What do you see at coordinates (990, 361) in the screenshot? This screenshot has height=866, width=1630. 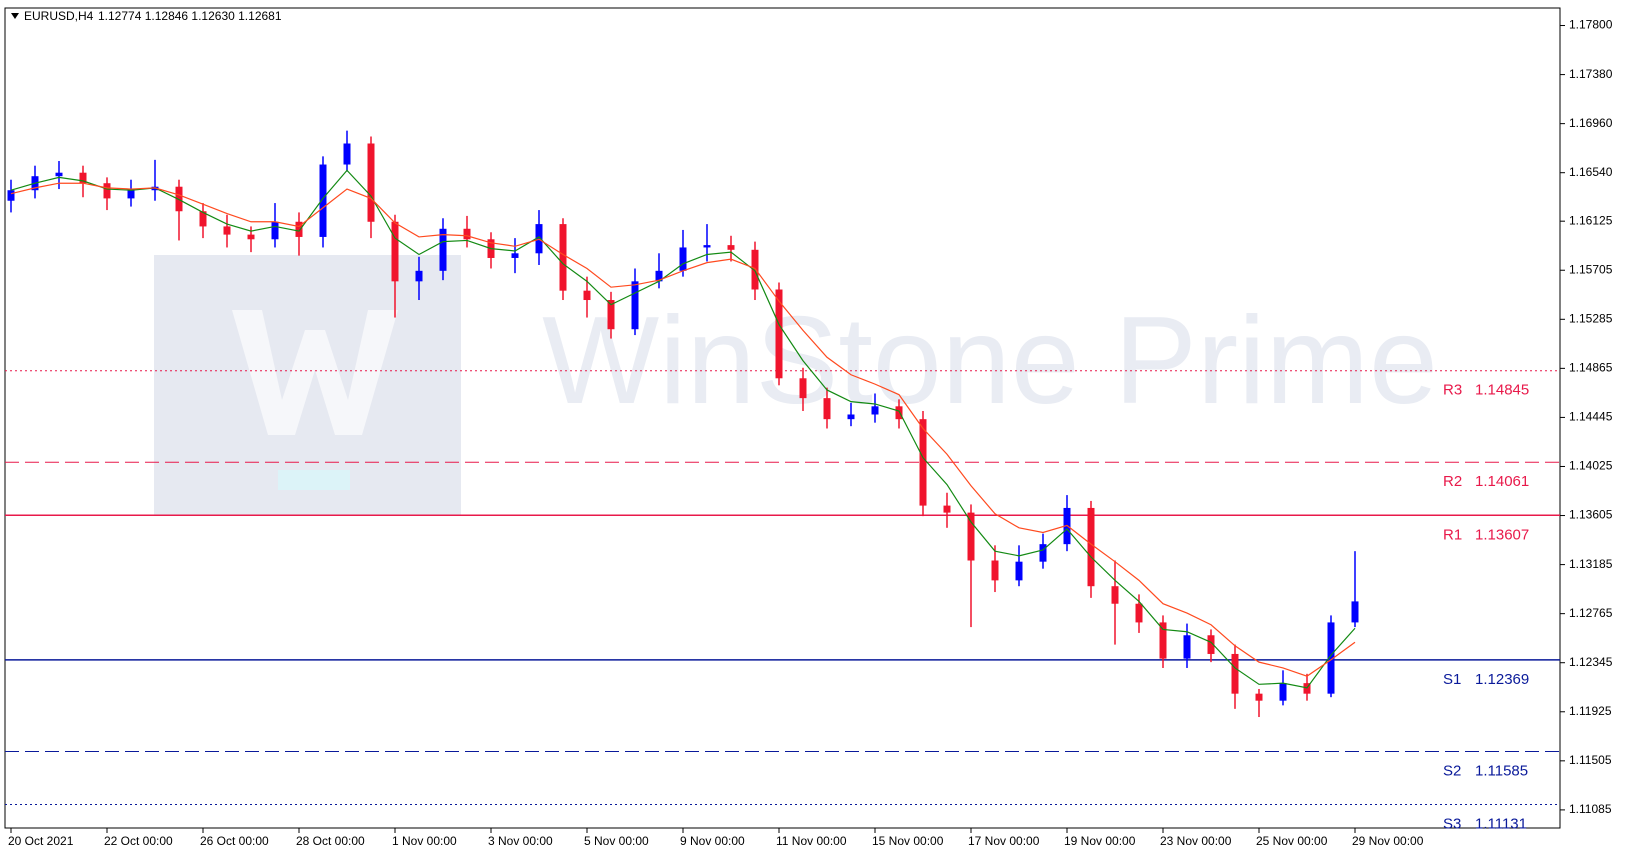 I see `watermark: WinStone Prime` at bounding box center [990, 361].